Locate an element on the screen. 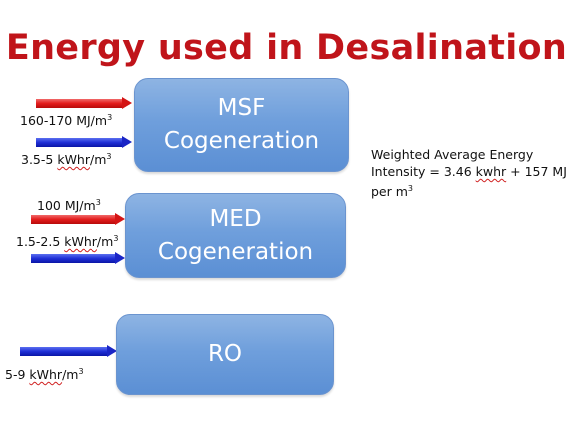  med-cogeneration-box: MED Cogeneration is located at coordinates (235, 235).